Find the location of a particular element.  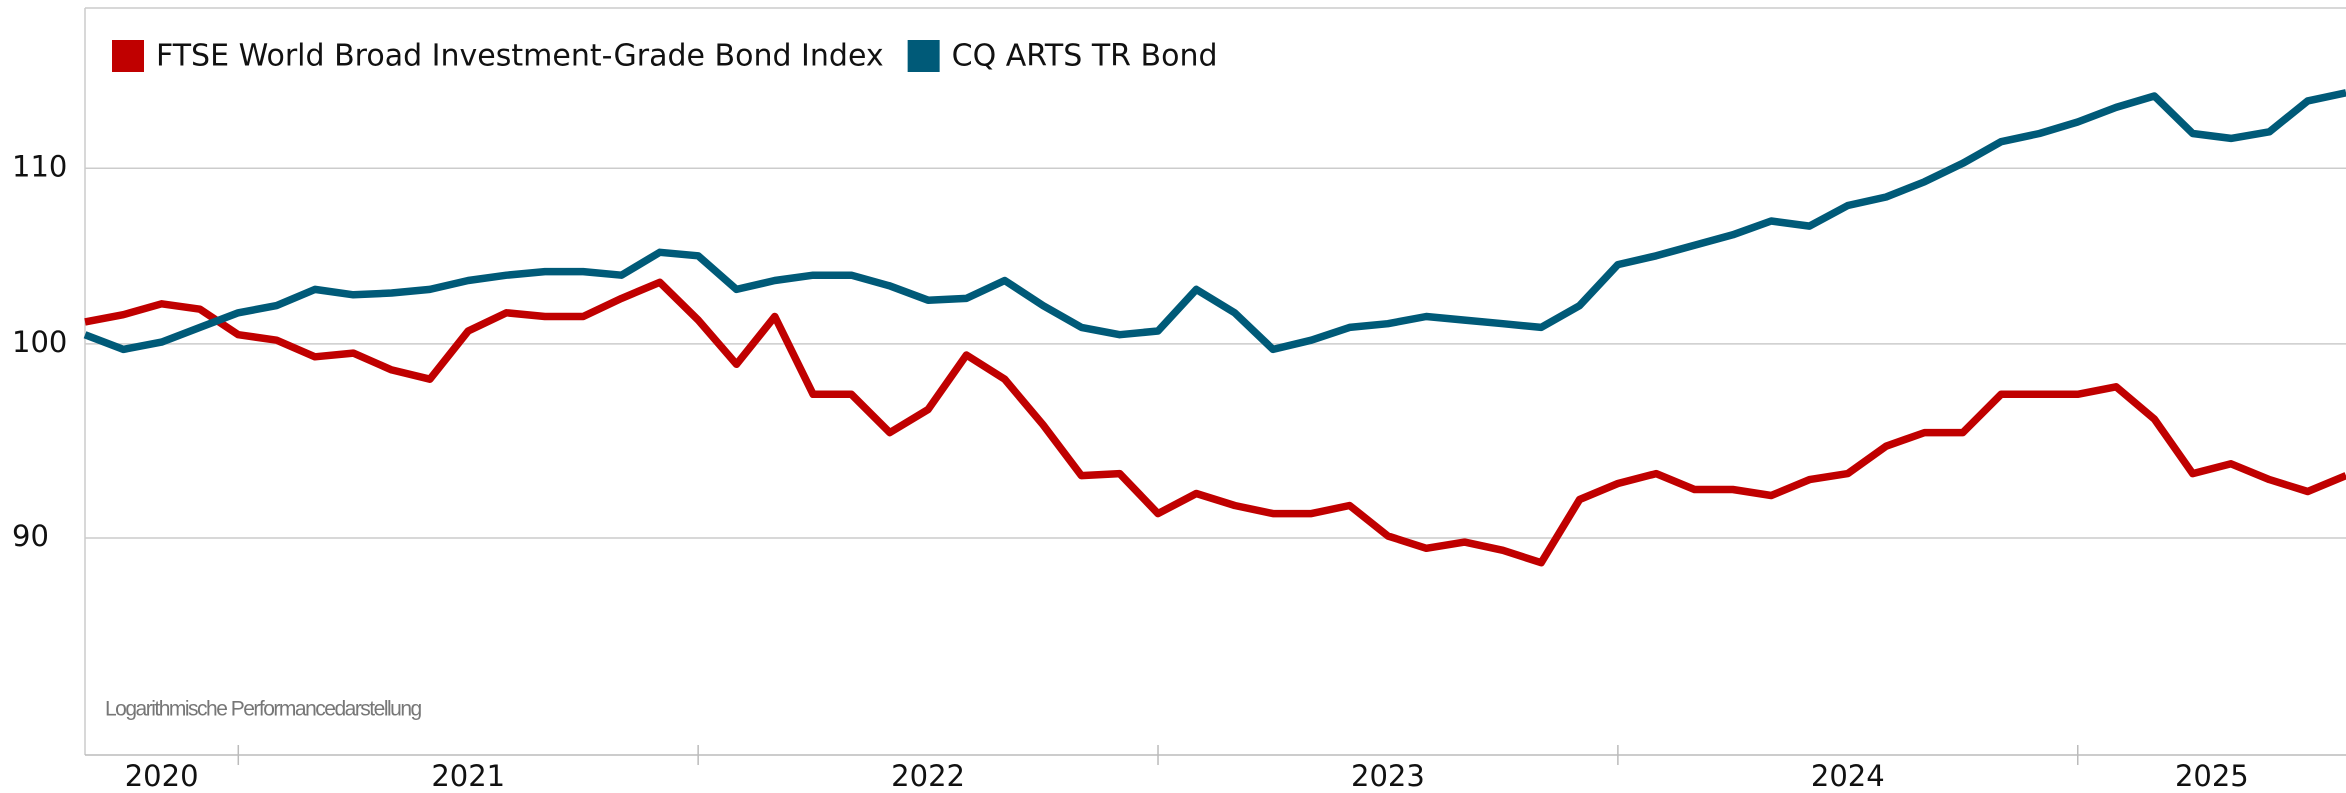

x-tick-label: 2023 is located at coordinates (1388, 776).